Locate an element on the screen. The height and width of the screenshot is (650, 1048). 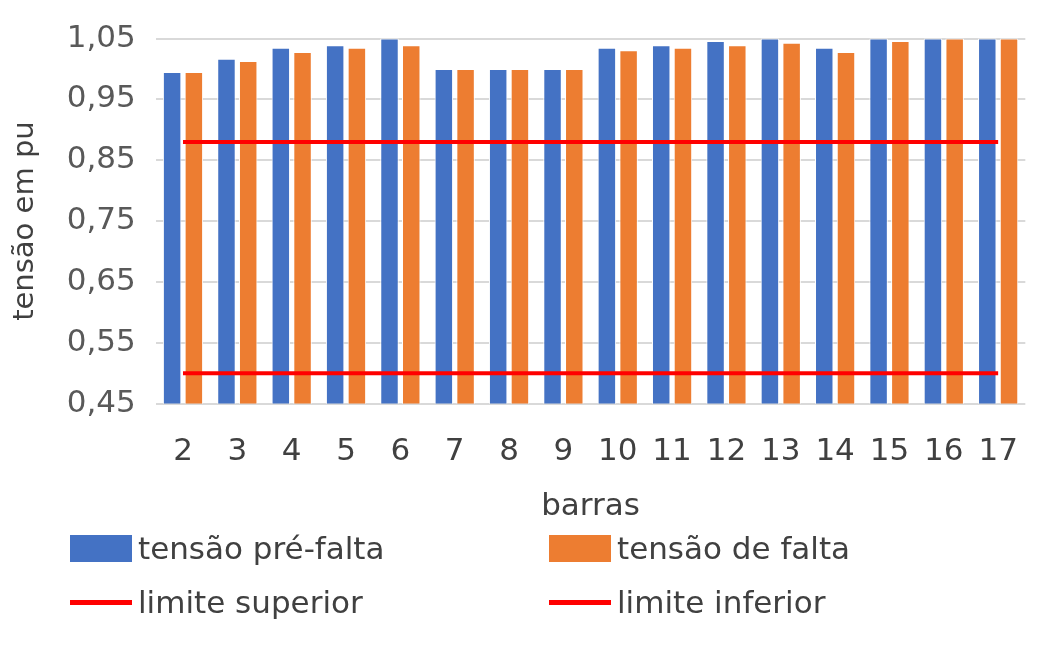
x-tick-label: 3 is located at coordinates (237, 449).